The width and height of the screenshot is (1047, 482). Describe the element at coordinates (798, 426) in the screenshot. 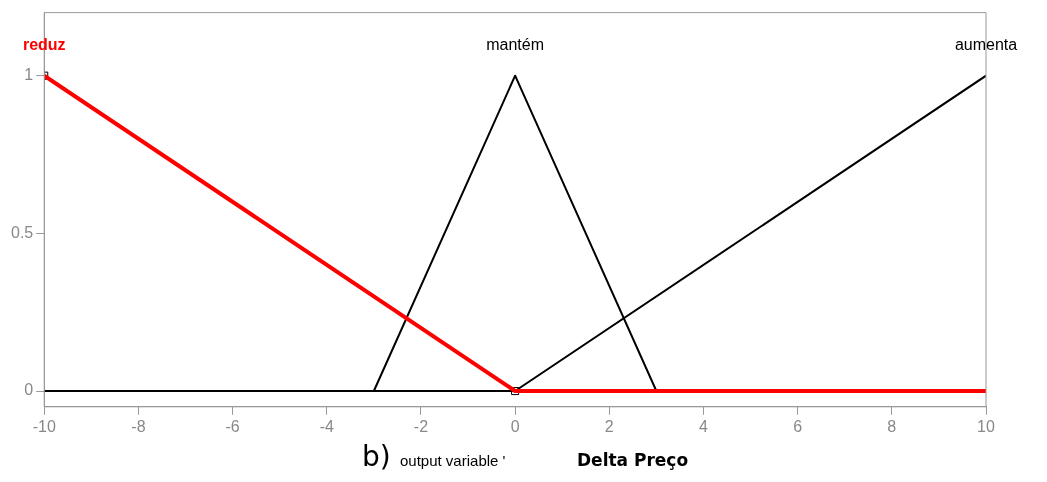

I see `x-tick-label: 6` at that location.